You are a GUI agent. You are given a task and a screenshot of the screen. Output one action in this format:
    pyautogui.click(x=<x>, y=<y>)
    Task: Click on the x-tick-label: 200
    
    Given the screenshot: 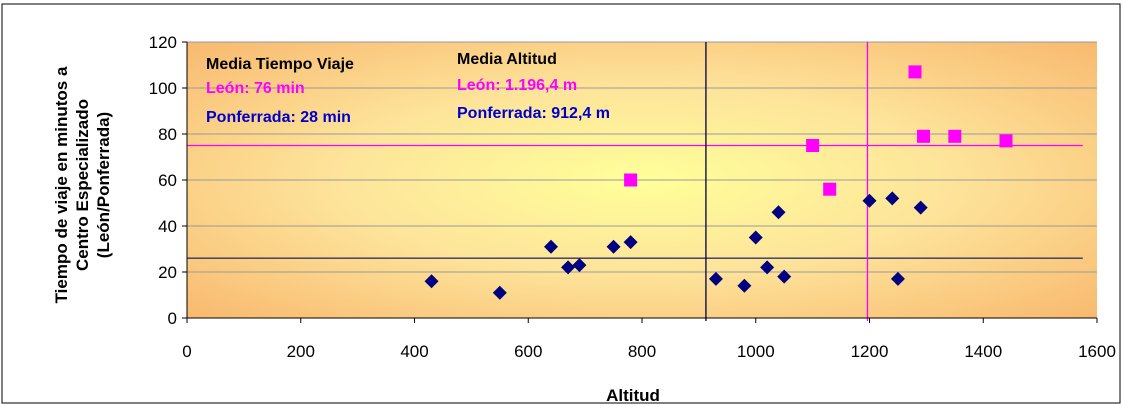 What is the action you would take?
    pyautogui.click(x=301, y=351)
    